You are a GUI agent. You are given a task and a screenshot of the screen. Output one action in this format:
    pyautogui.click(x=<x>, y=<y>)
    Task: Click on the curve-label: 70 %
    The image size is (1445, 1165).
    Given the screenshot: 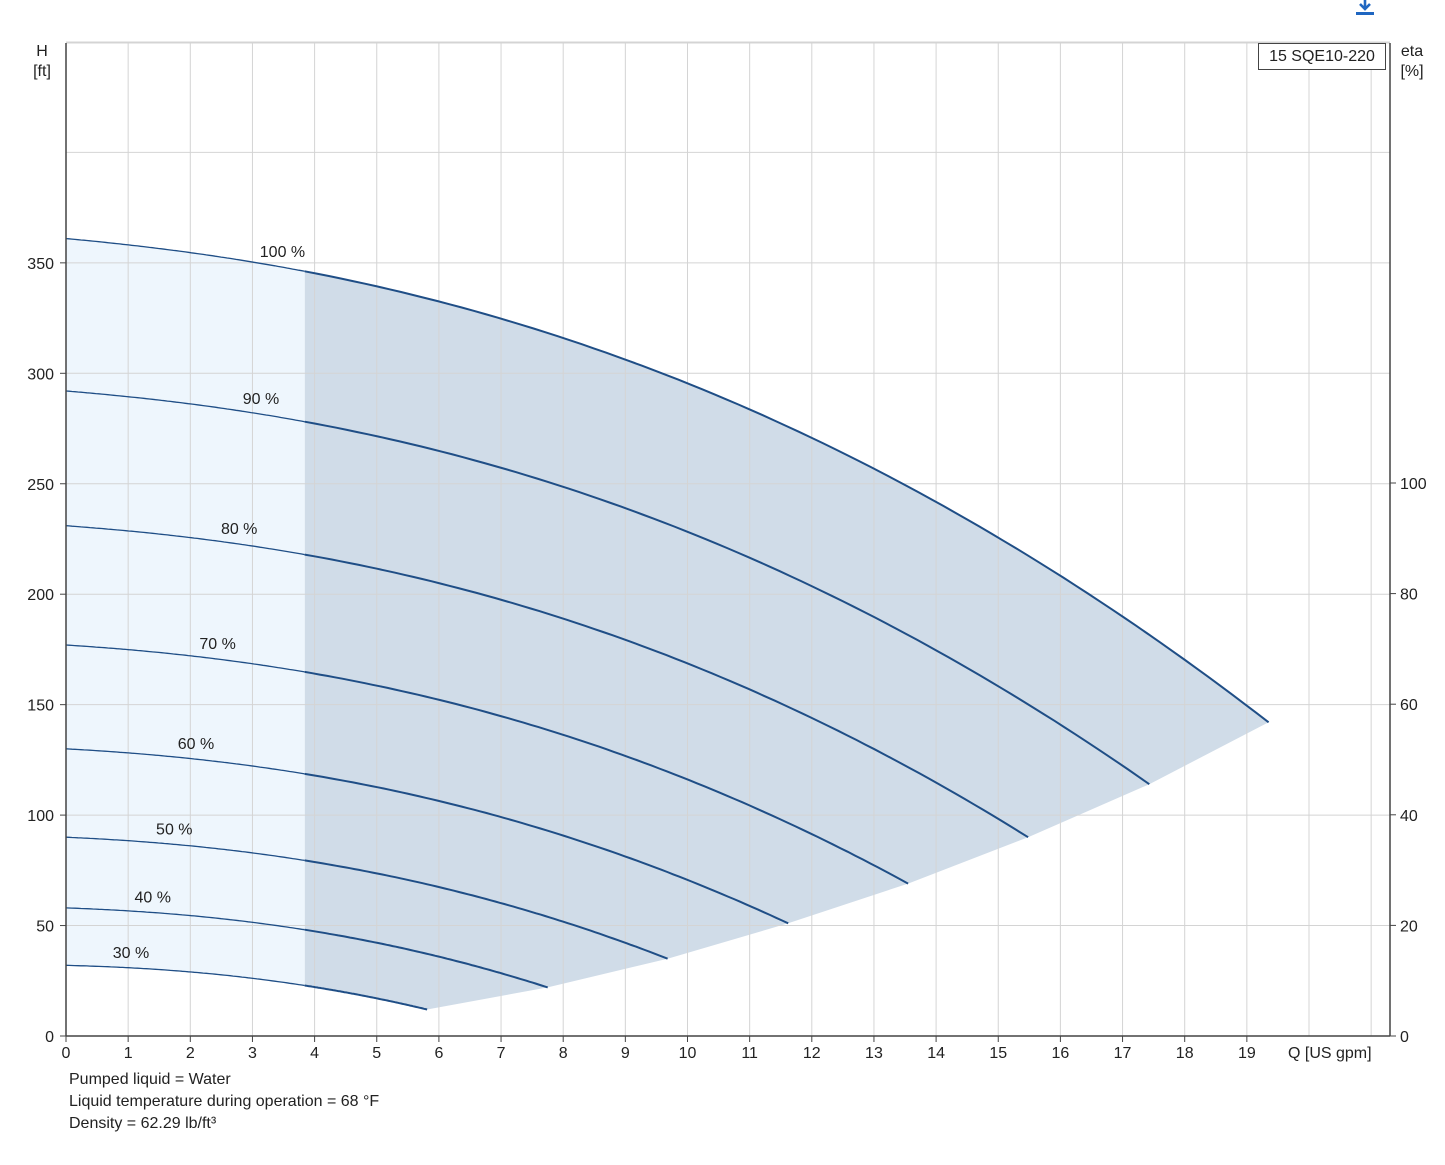 What is the action you would take?
    pyautogui.click(x=217, y=644)
    